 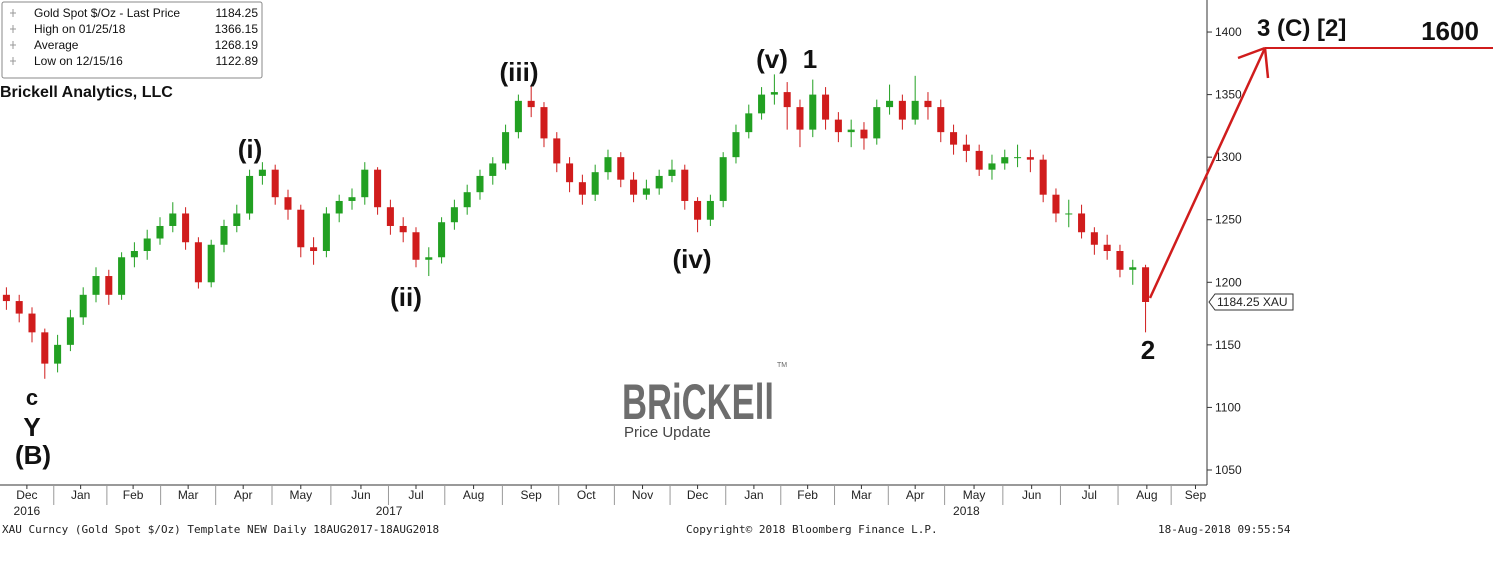 What do you see at coordinates (1031, 495) in the screenshot?
I see `x-tick-label: Jun` at bounding box center [1031, 495].